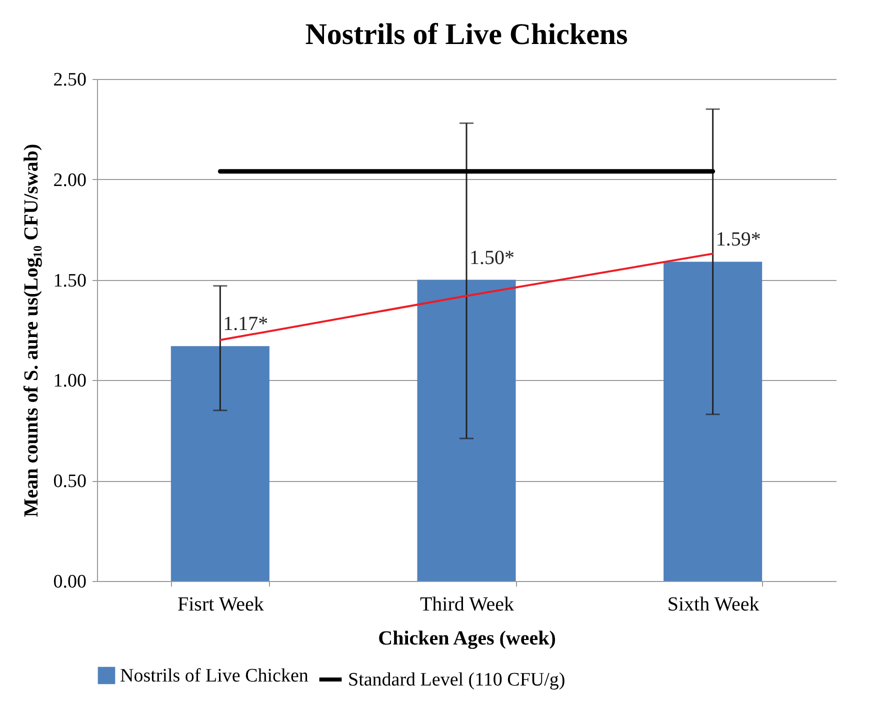 The image size is (876, 711). I want to click on legend-label: Standard Level (110 CFU/g), so click(457, 680).